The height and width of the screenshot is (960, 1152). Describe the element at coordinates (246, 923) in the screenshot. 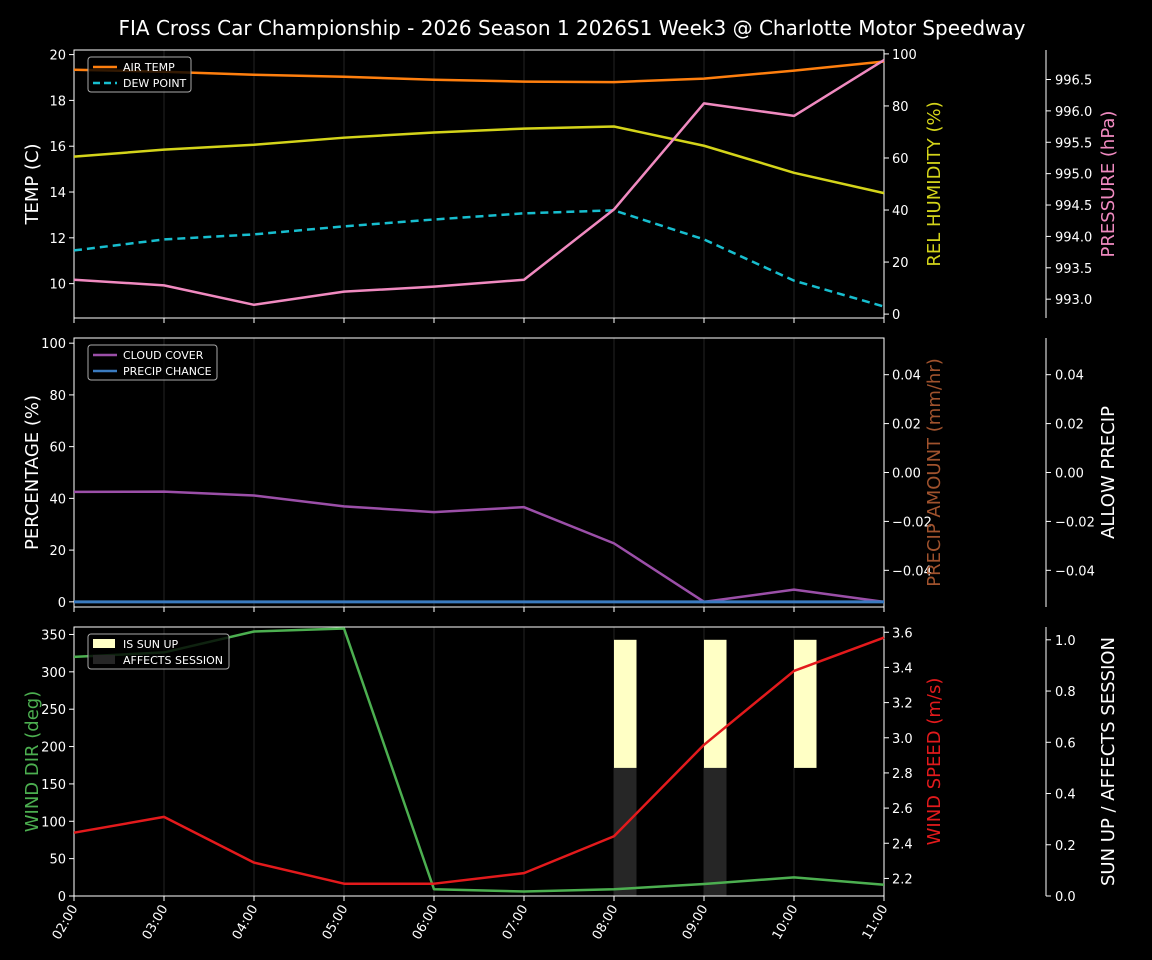

I see `x-tick-label: 04:00` at that location.